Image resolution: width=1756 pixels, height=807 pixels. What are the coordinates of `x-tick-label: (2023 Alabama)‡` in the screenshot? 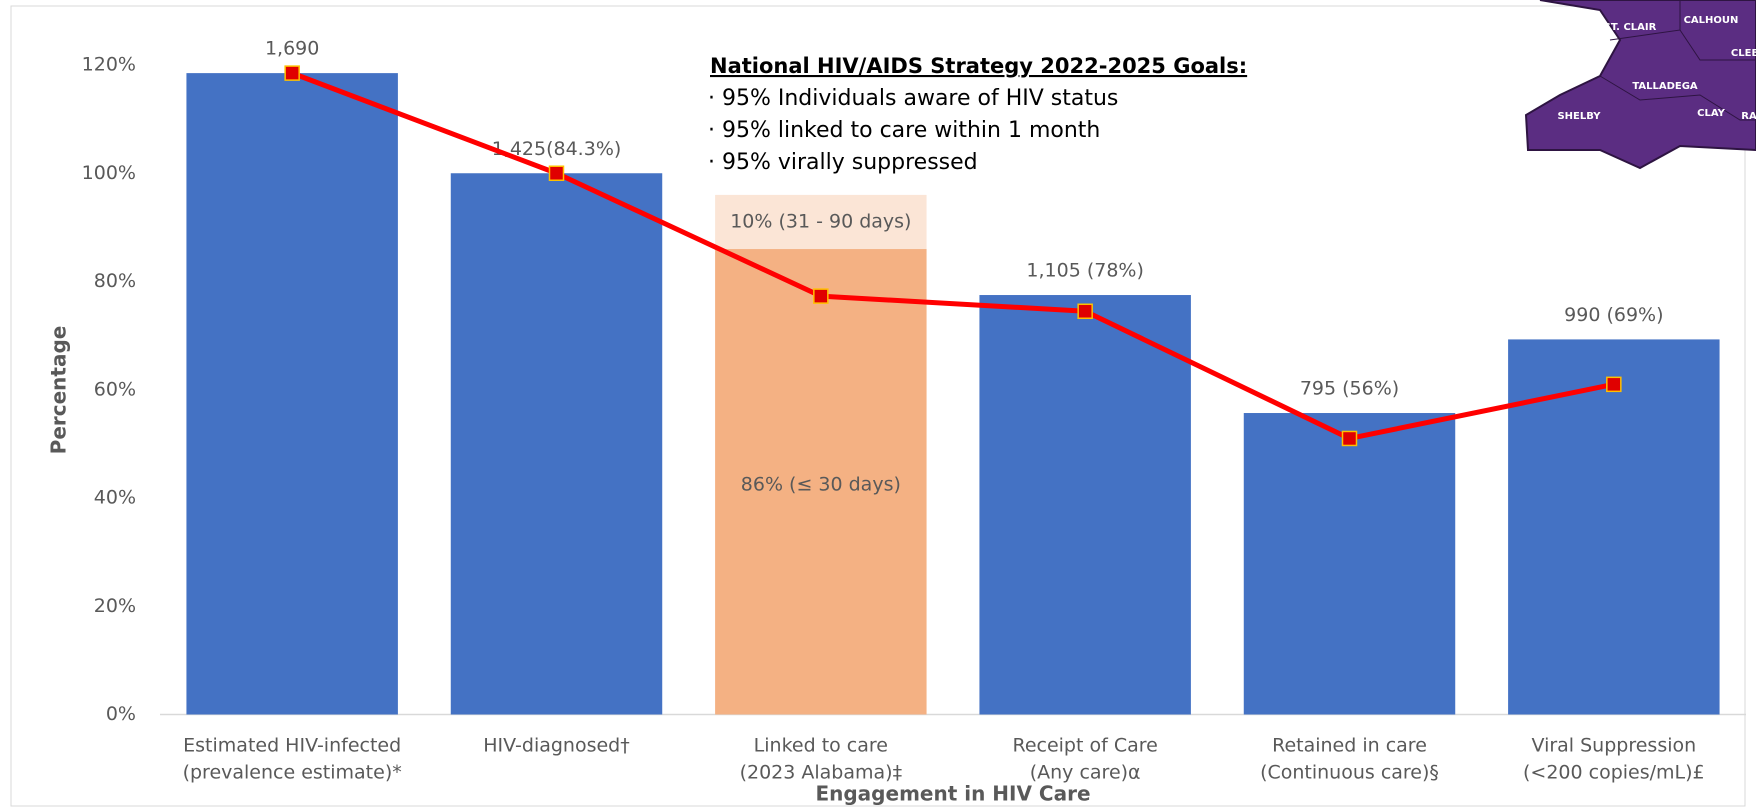 It's located at (821, 773).